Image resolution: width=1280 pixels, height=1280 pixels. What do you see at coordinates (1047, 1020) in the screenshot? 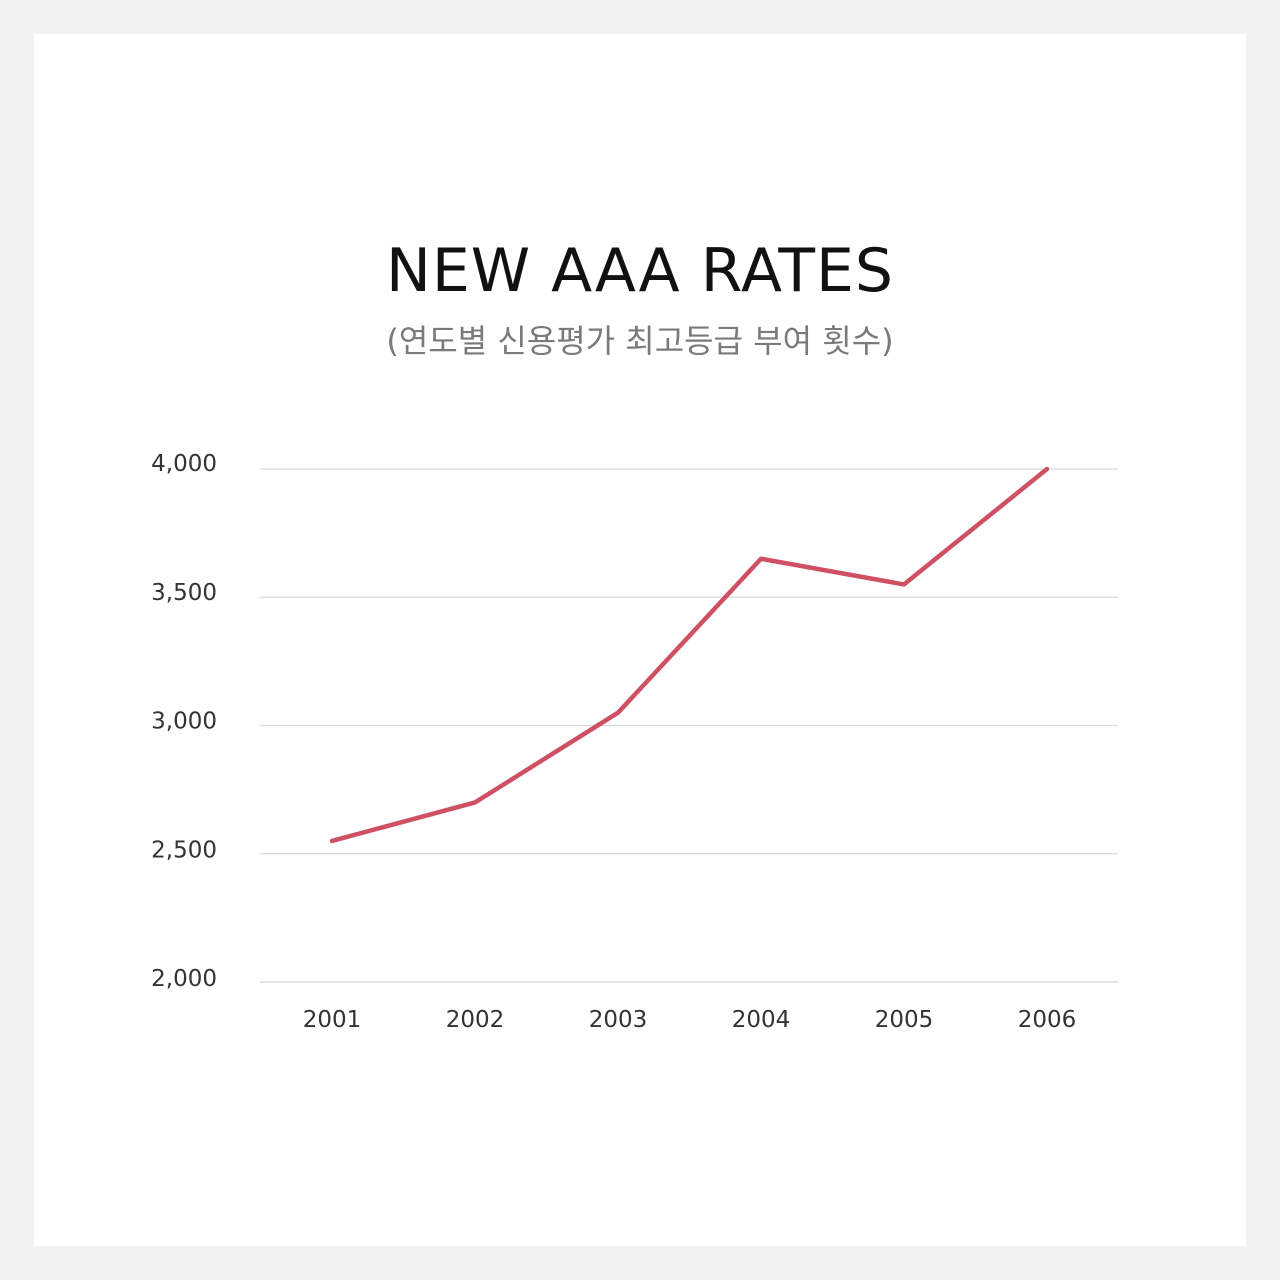
I see `x-tick-label: 2006` at bounding box center [1047, 1020].